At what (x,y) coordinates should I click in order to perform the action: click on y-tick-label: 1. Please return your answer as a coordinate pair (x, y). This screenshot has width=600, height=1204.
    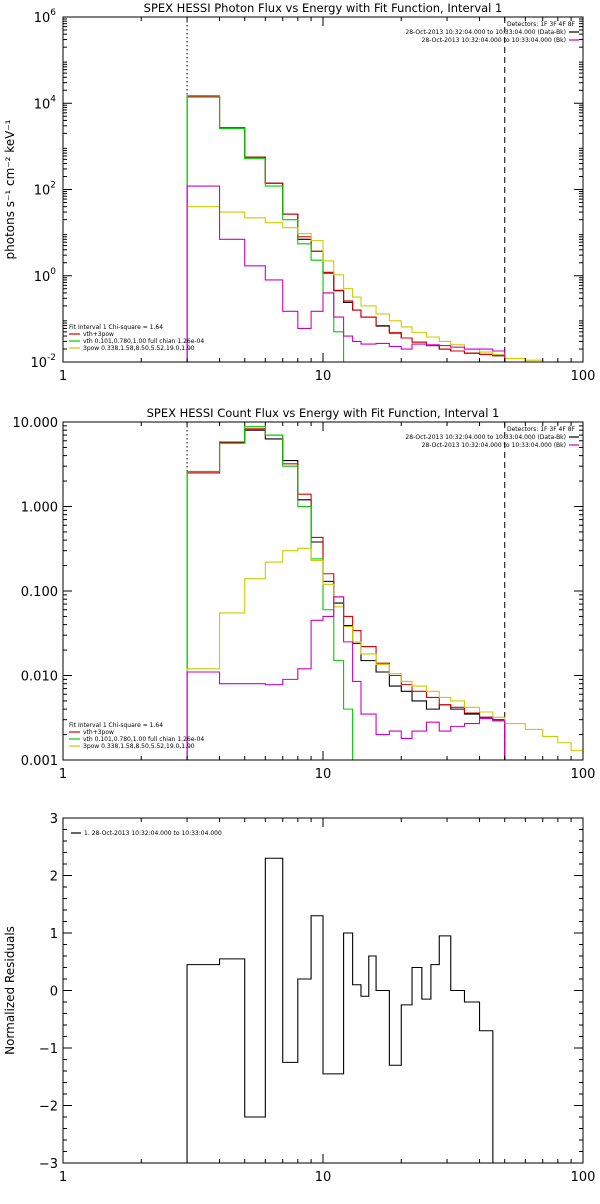
    Looking at the image, I should click on (54, 934).